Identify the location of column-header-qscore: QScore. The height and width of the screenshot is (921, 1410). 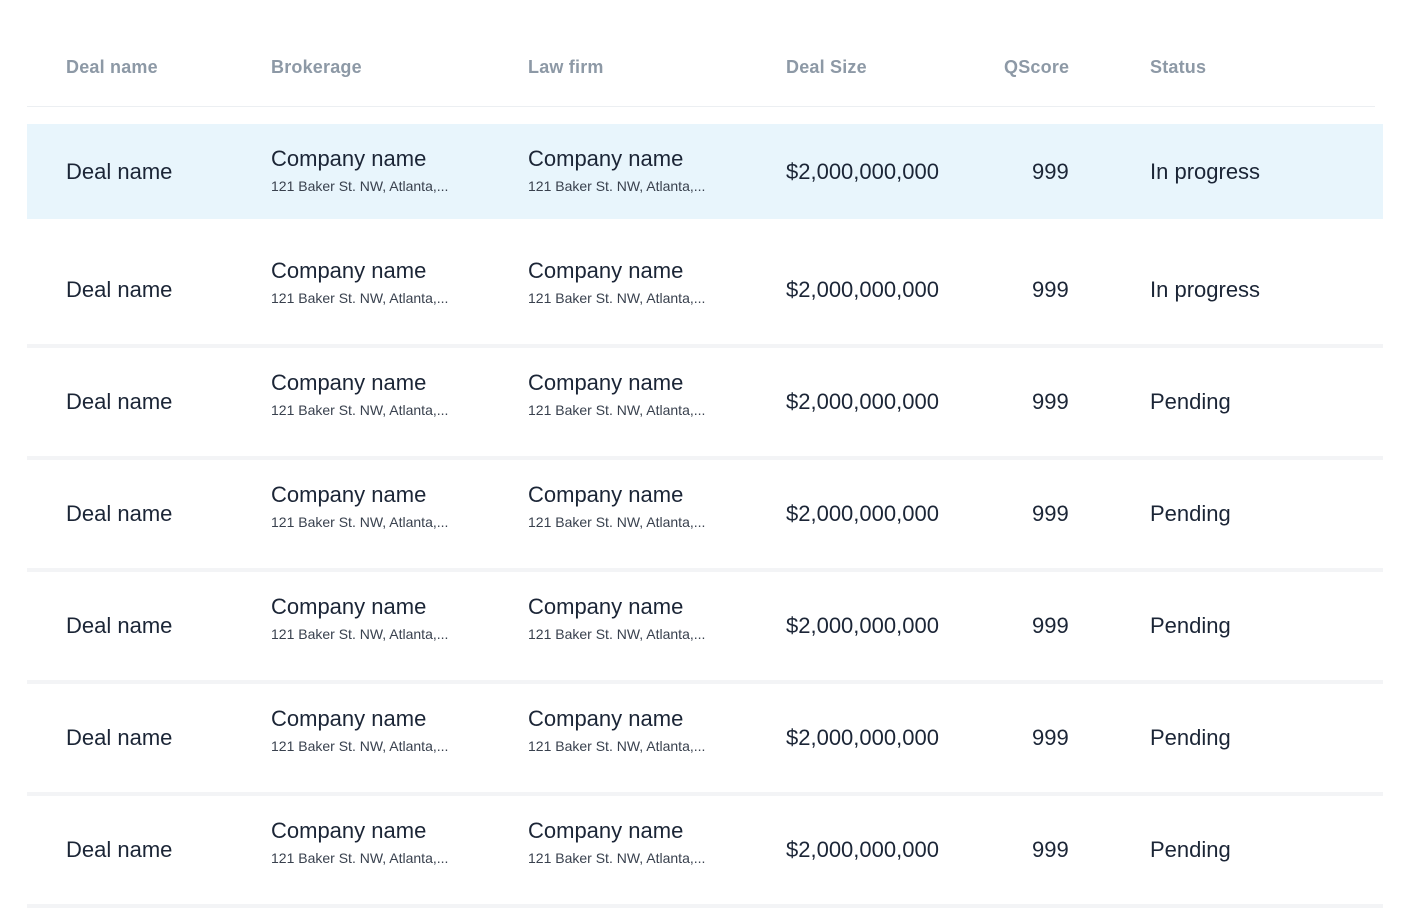
(1037, 67).